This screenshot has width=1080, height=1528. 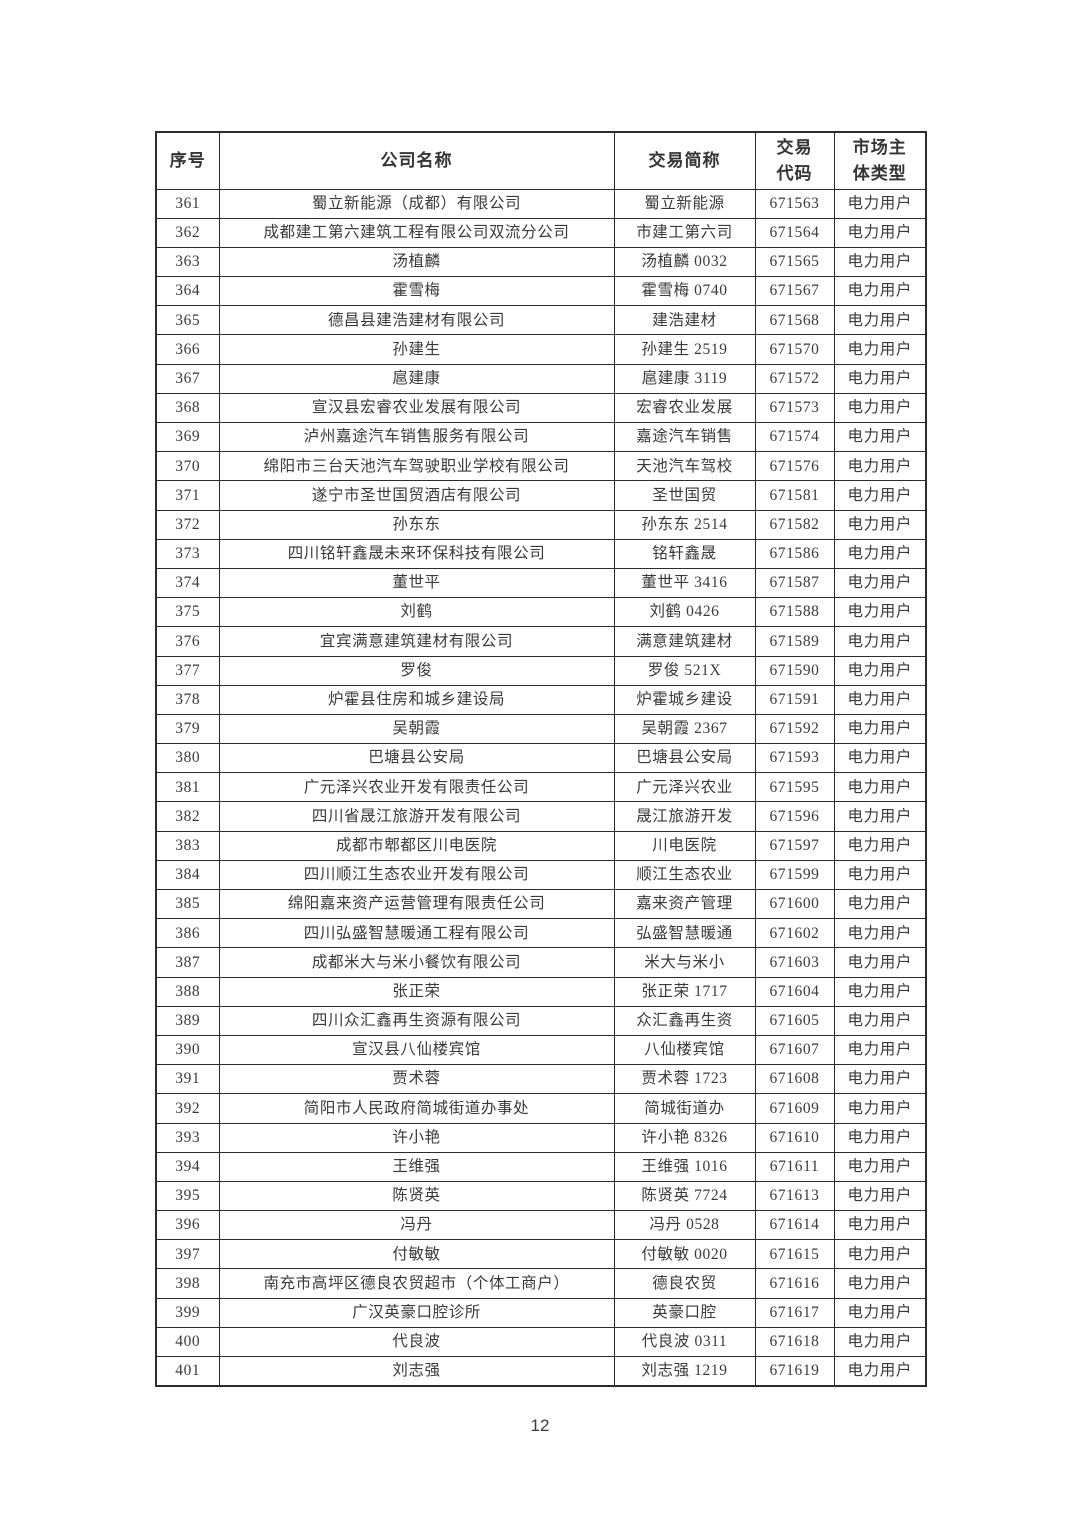 I want to click on cell-code: 671596, so click(x=794, y=816).